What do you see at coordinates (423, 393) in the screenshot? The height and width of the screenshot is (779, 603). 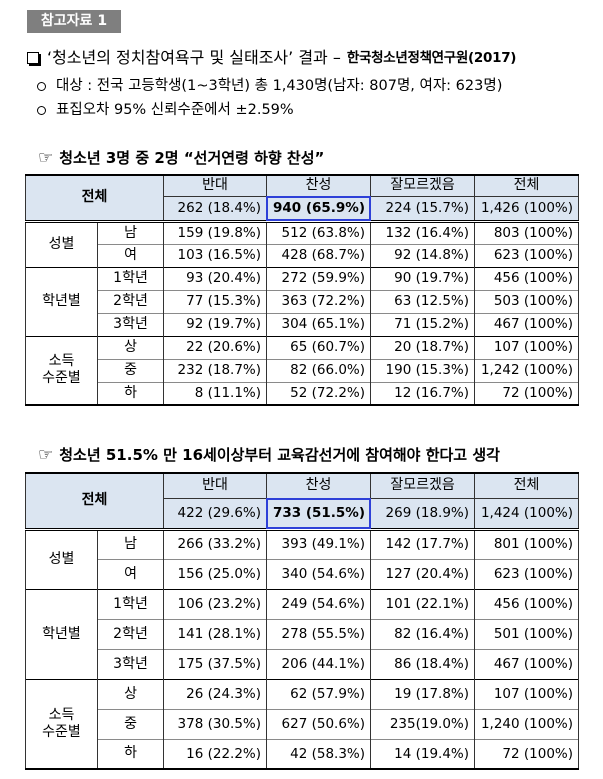 I see `cell-unsure: 12 (16.7%)` at bounding box center [423, 393].